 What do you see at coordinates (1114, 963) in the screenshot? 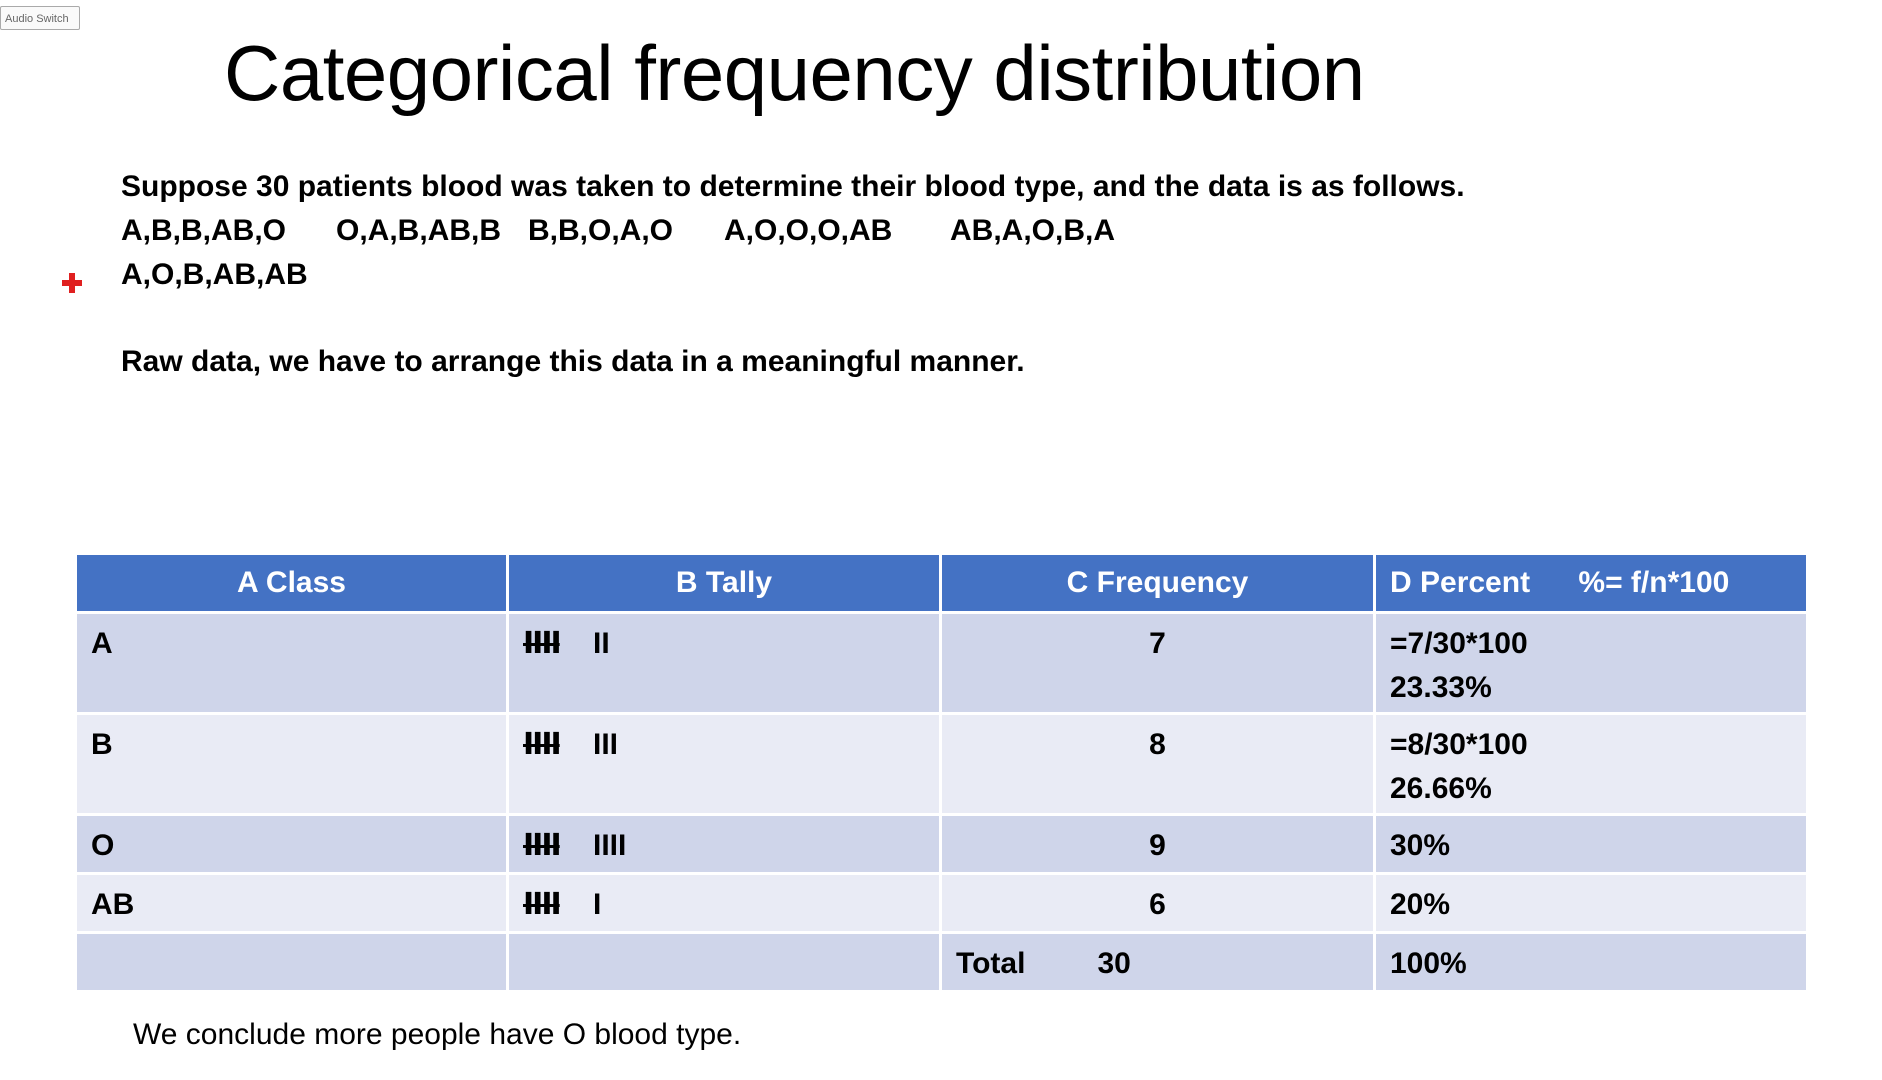
I see `total-value: 30` at bounding box center [1114, 963].